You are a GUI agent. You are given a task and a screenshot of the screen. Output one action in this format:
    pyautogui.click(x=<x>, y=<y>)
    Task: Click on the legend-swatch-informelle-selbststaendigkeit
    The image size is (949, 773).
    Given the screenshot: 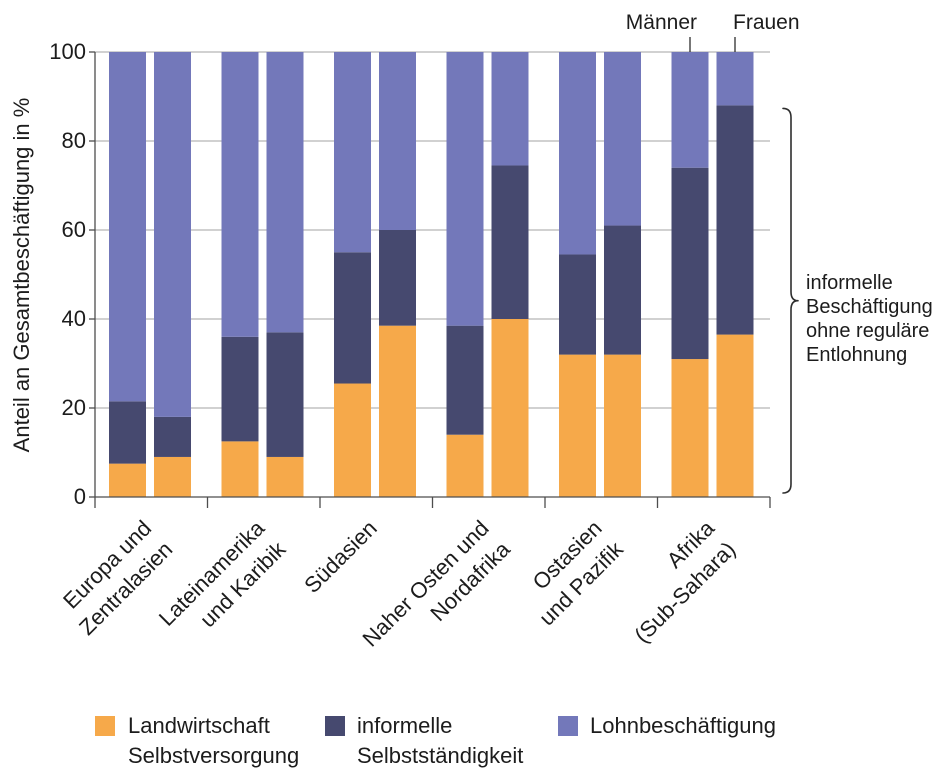 What is the action you would take?
    pyautogui.click(x=335, y=726)
    